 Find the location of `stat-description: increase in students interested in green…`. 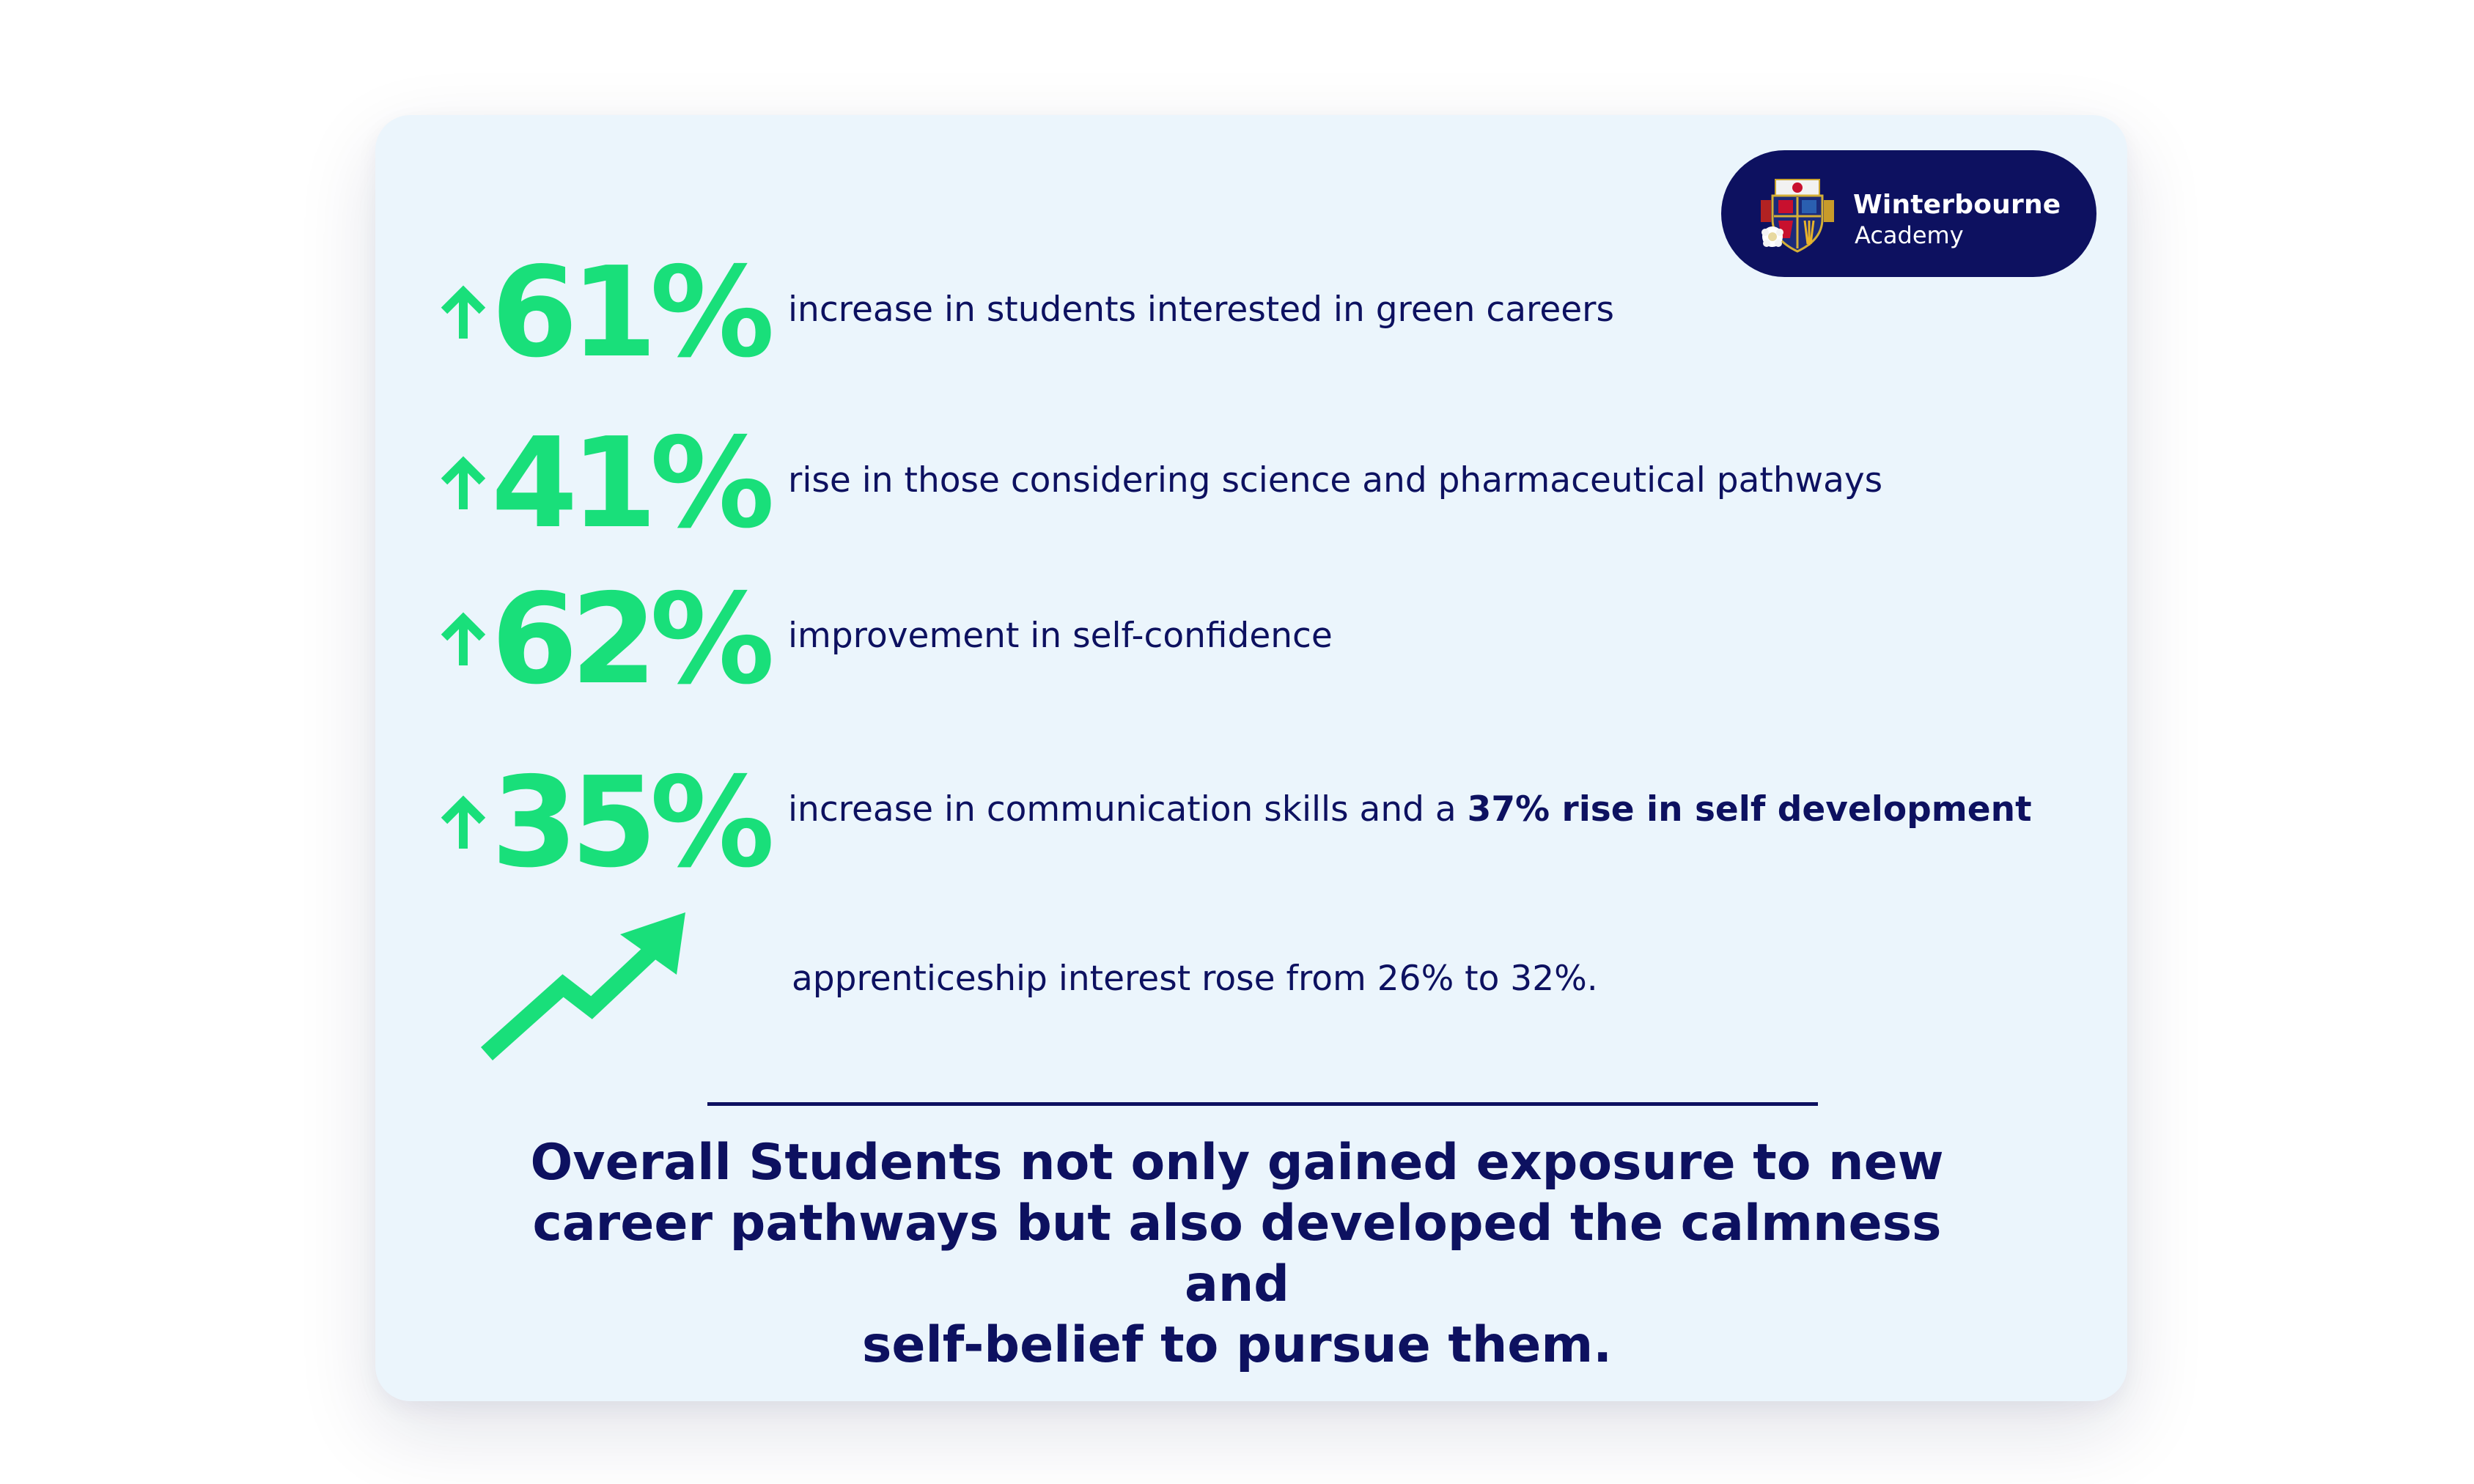

stat-description: increase in students interested in green… is located at coordinates (1201, 309).